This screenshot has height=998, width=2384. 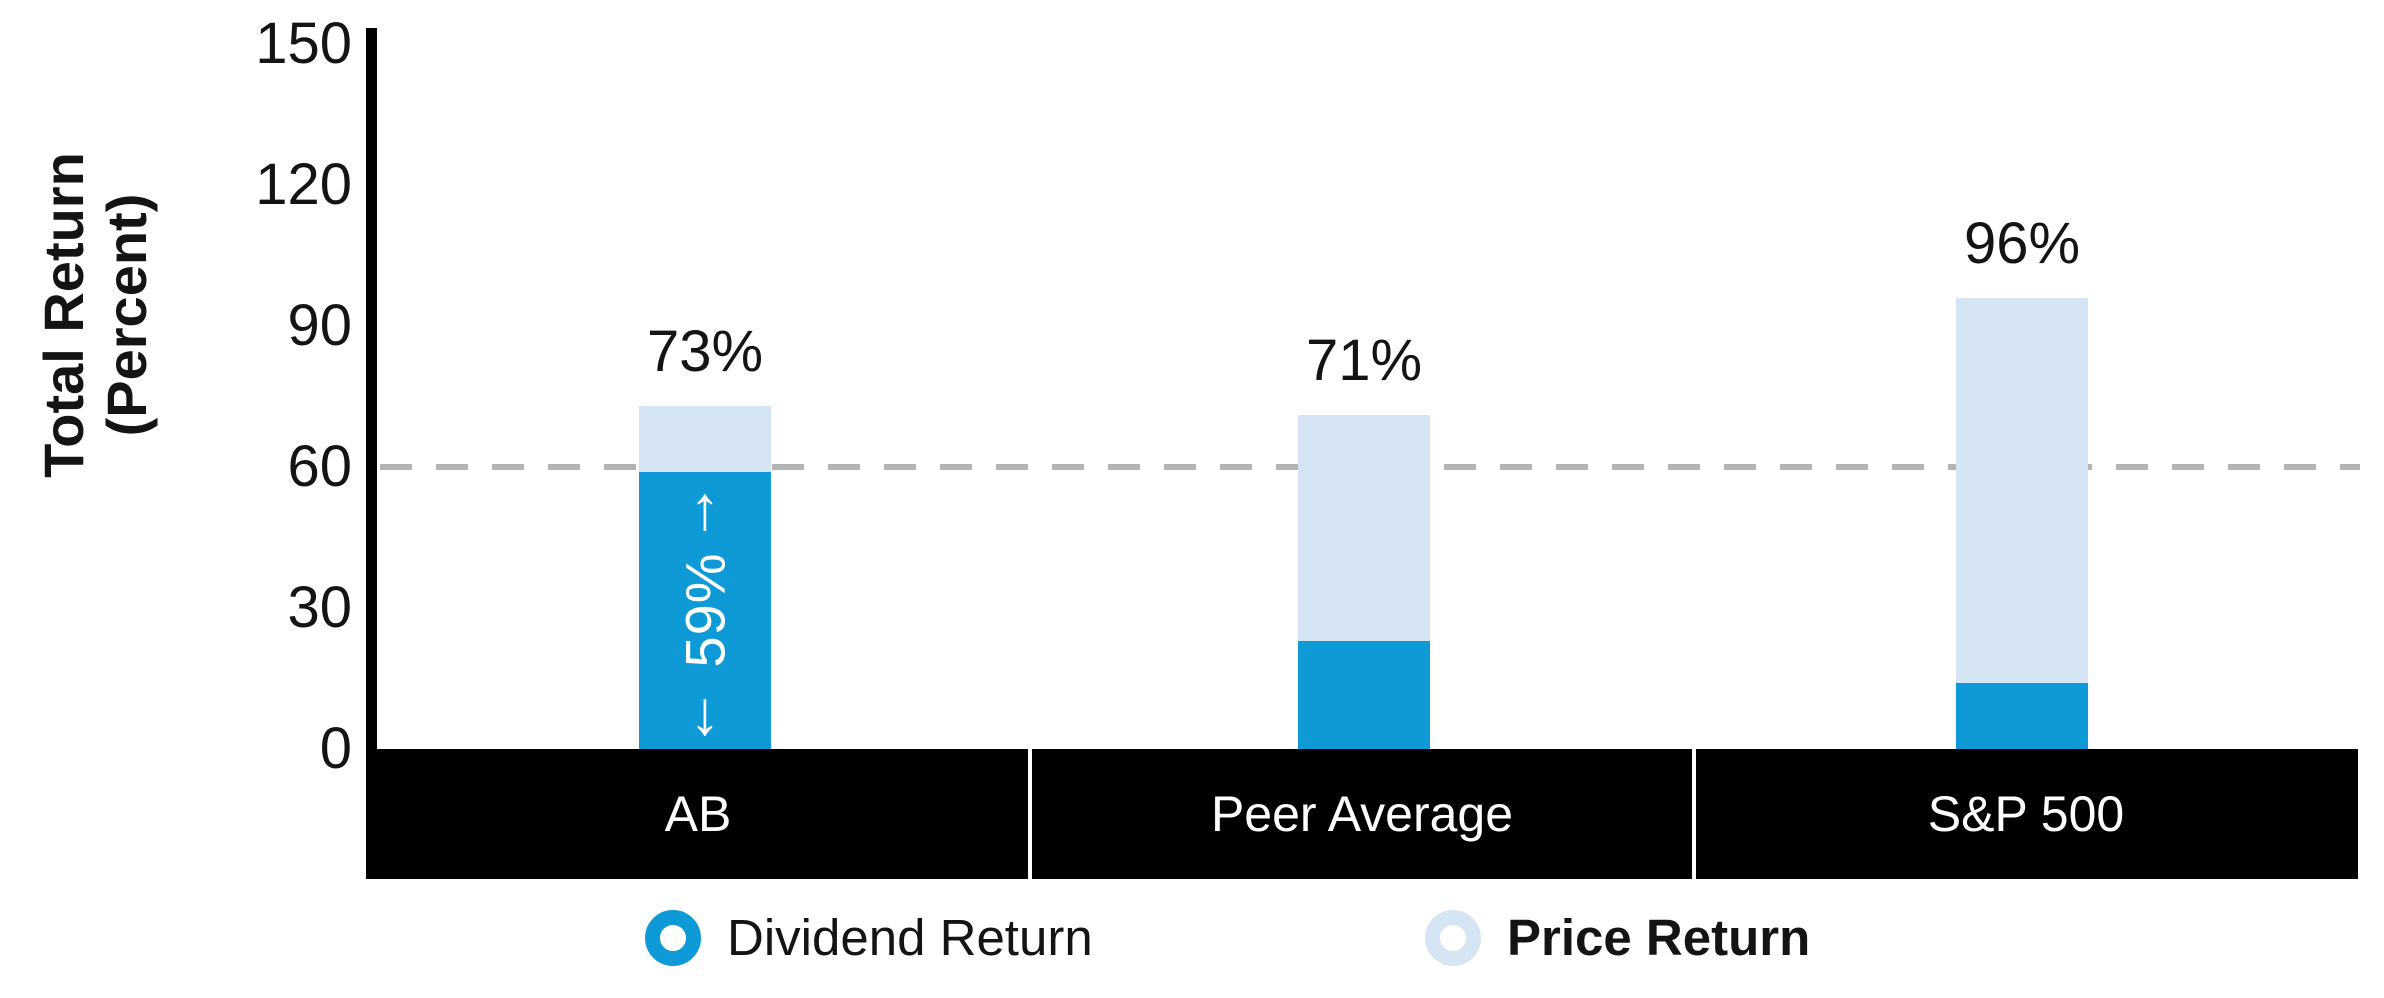 I want to click on category-axis-band: AB Peer Average S&P 500, so click(x=1362, y=814).